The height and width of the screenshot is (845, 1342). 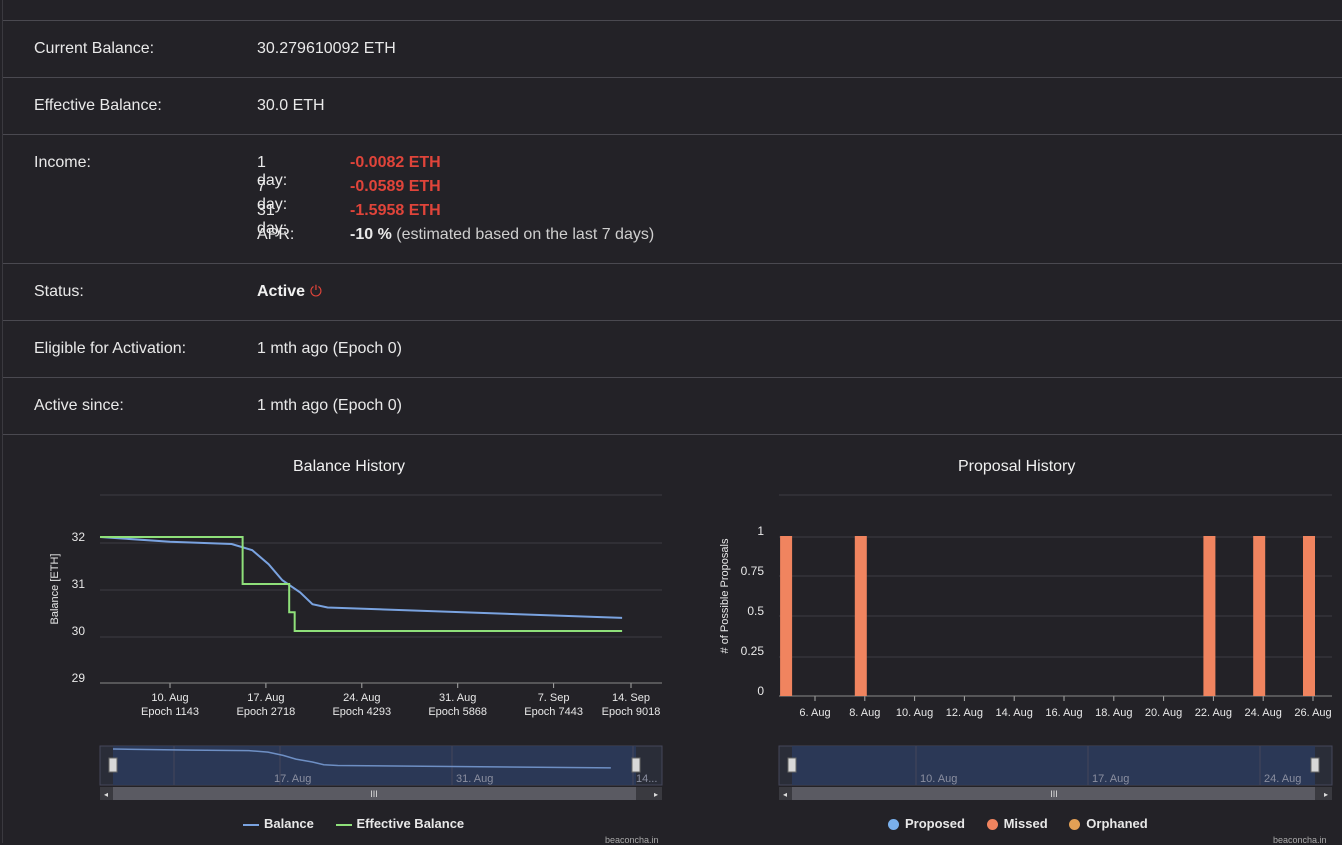 What do you see at coordinates (632, 840) in the screenshot?
I see `balance-credit: beaconcha.in` at bounding box center [632, 840].